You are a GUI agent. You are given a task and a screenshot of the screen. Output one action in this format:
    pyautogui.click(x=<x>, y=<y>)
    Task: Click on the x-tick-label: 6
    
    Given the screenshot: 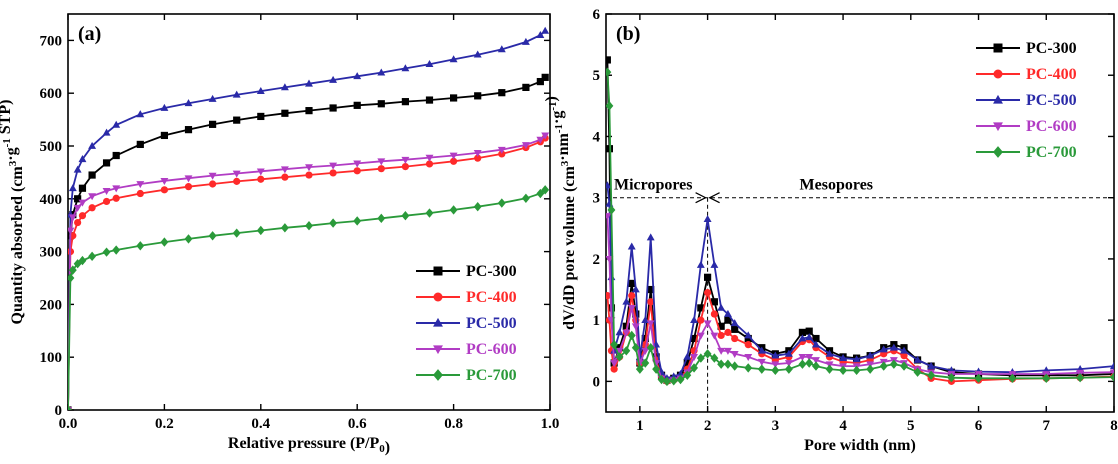 What is the action you would take?
    pyautogui.click(x=979, y=426)
    